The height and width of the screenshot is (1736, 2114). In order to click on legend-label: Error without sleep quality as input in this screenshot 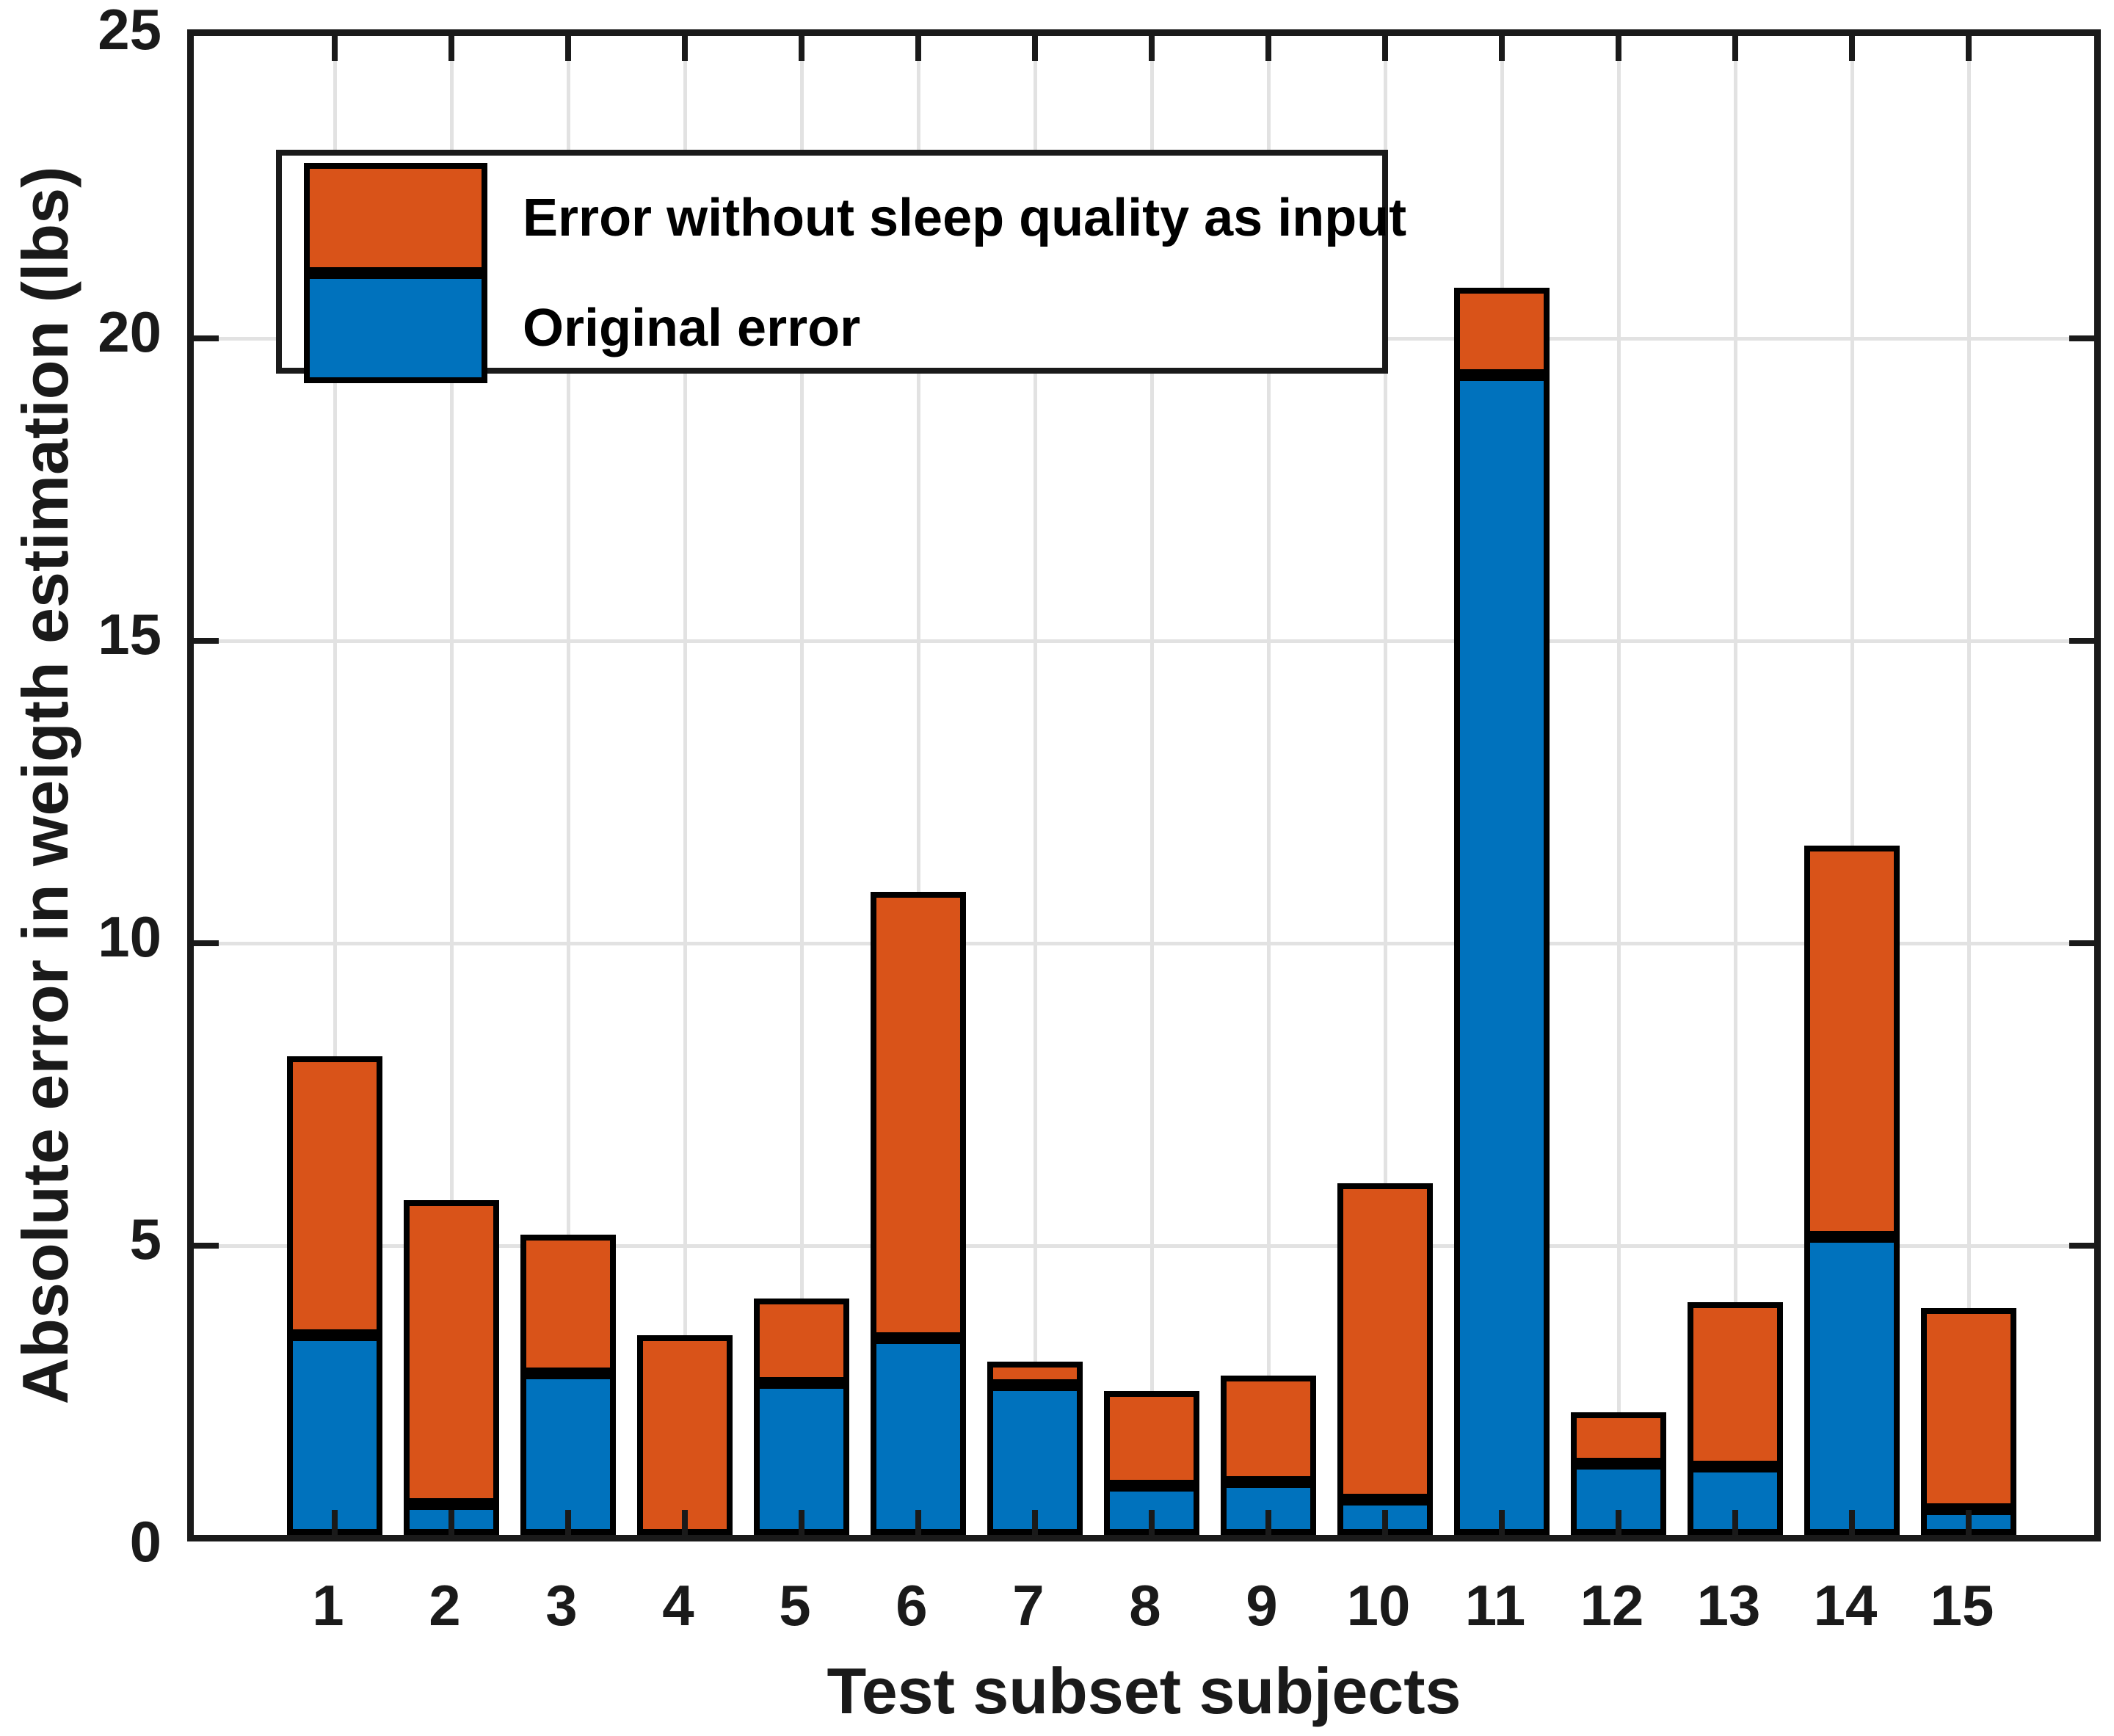, I will do `click(965, 218)`.